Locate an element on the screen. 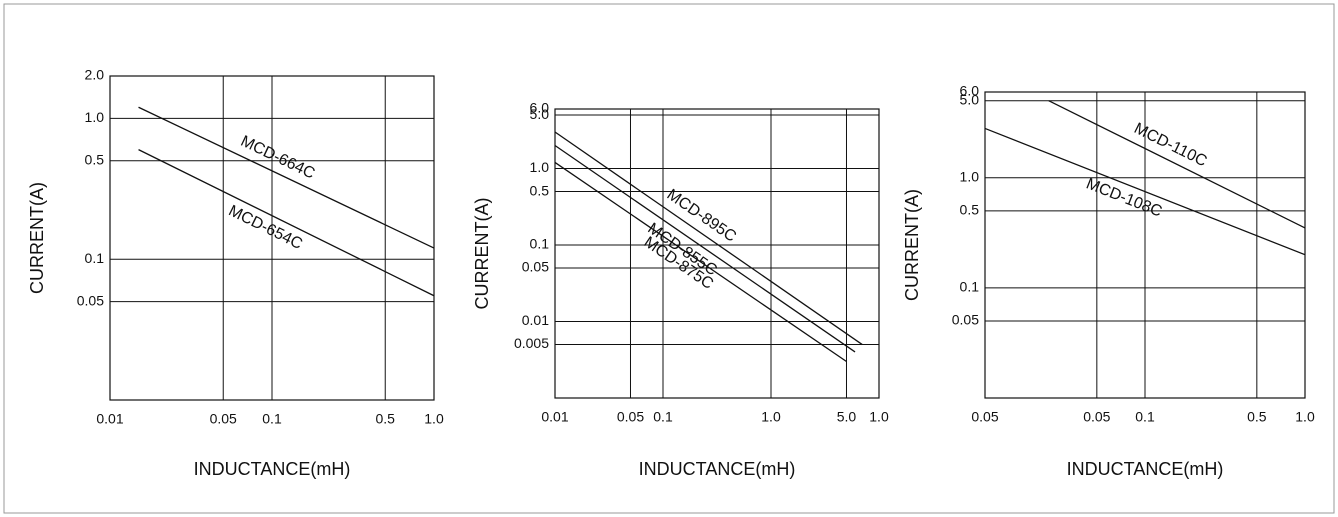 The width and height of the screenshot is (1338, 517). series-label: MCD-654C is located at coordinates (265, 227).